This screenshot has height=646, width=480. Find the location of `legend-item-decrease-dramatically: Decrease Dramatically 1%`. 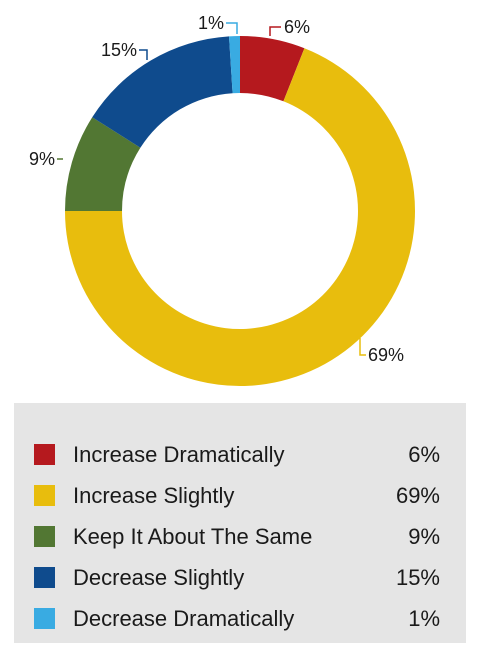

legend-item-decrease-dramatically: Decrease Dramatically 1% is located at coordinates (240, 618).